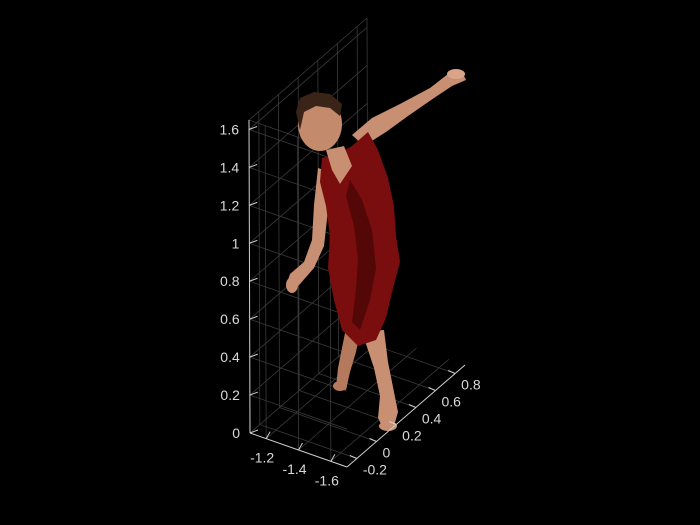  What do you see at coordinates (452, 402) in the screenshot?
I see `y-tick-label: 0.6` at bounding box center [452, 402].